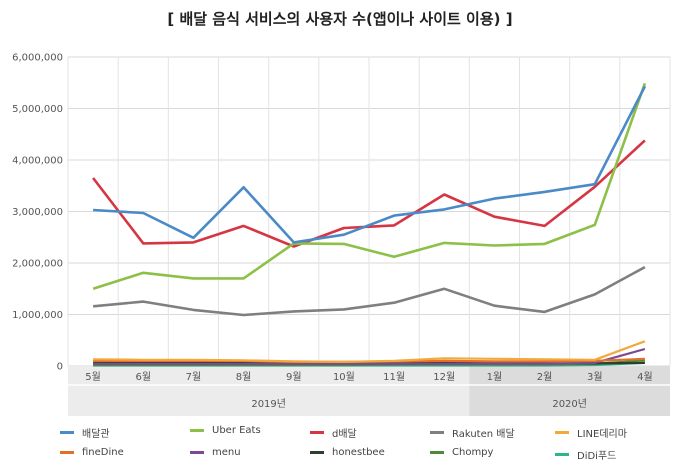  I want to click on legend-item: Uber Eats, so click(225, 430).